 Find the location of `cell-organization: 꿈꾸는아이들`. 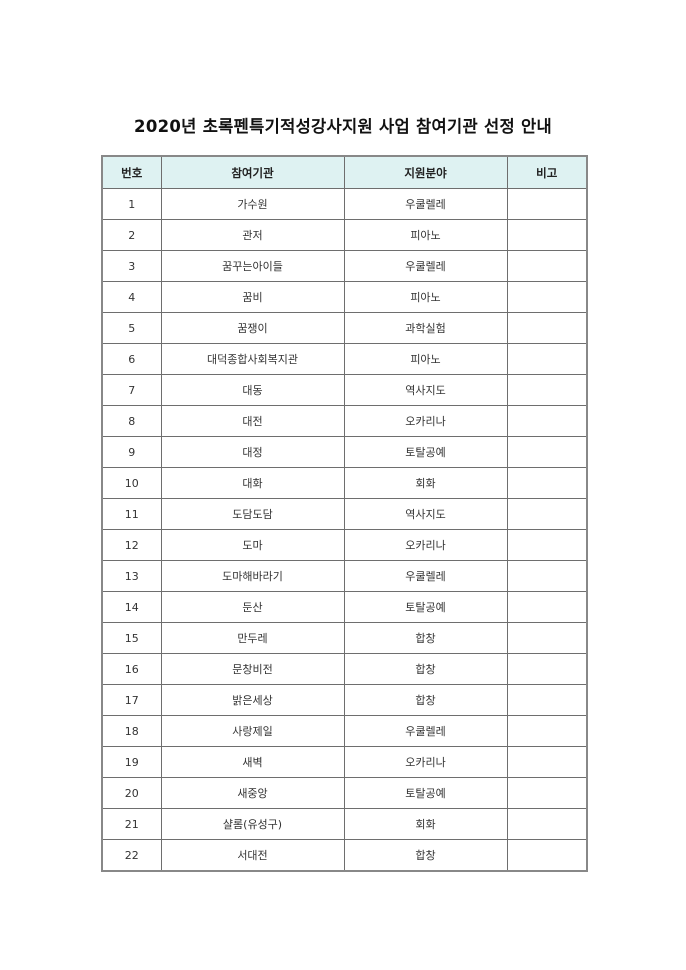

cell-organization: 꿈꾸는아이들 is located at coordinates (252, 266).